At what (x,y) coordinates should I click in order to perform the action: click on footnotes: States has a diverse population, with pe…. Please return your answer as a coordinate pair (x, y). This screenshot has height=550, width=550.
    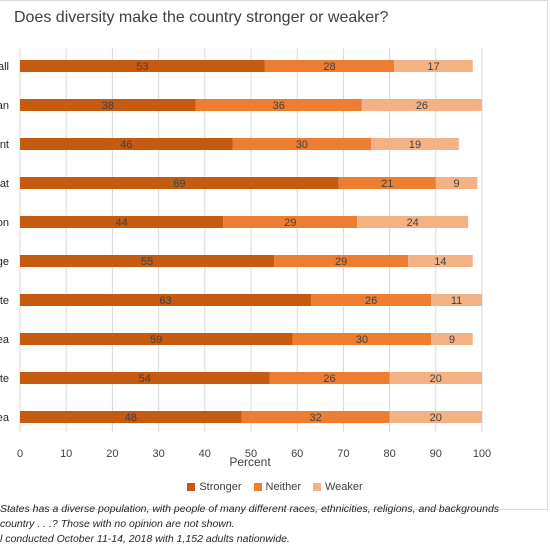
    Looking at the image, I should click on (275, 524).